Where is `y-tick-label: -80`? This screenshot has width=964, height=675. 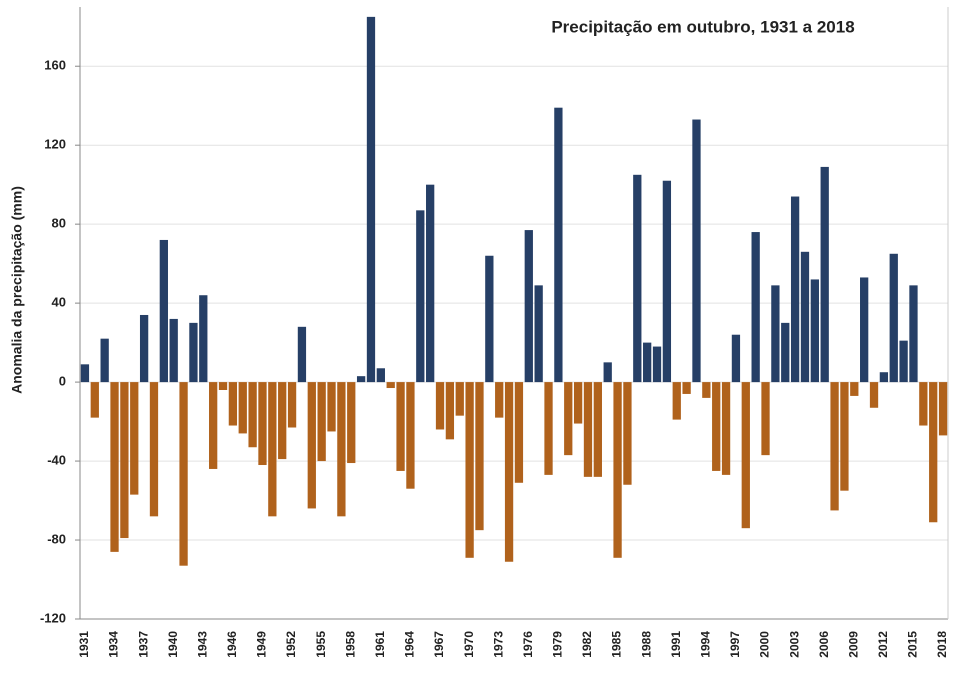 y-tick-label: -80 is located at coordinates (56, 538).